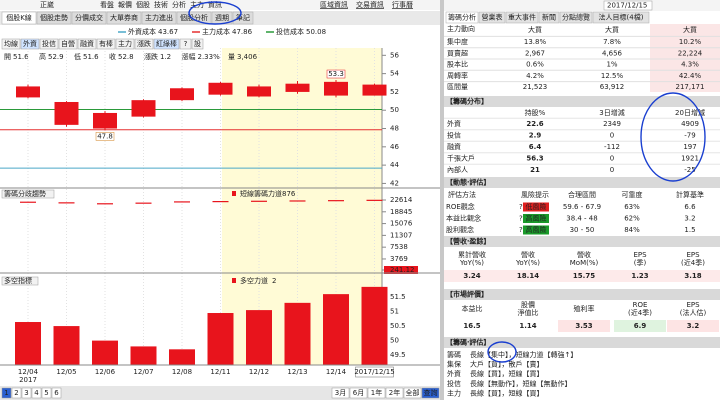 Image resolution: width=720 pixels, height=400 pixels. I want to click on tool-label: ?, so click(186, 44).